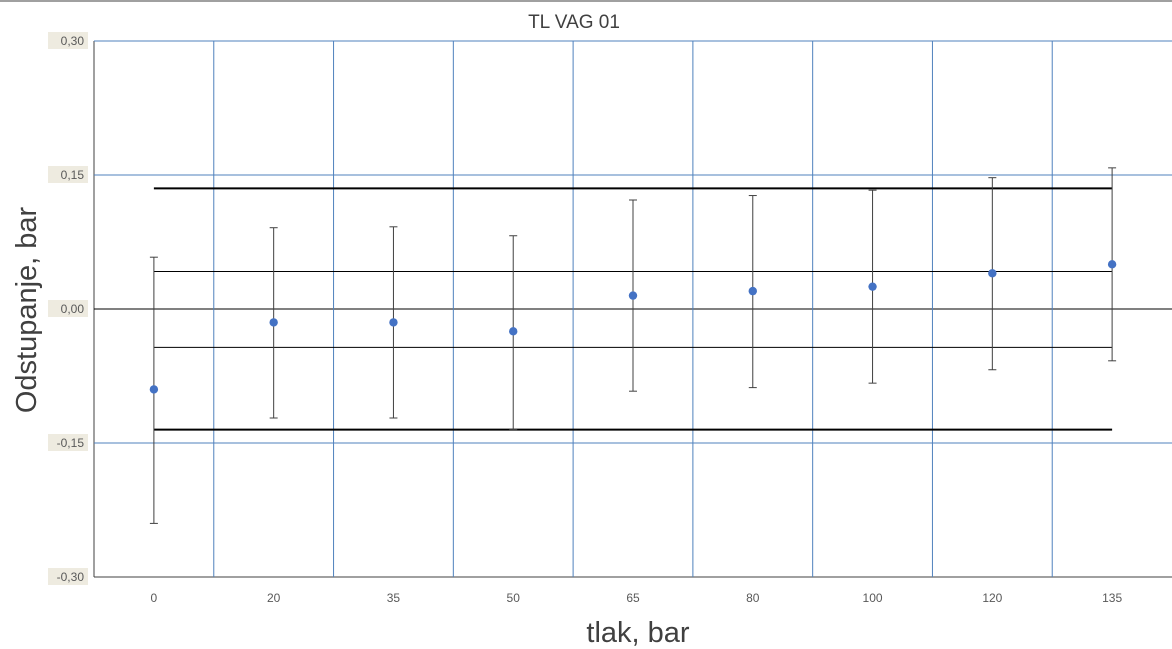  Describe the element at coordinates (71, 443) in the screenshot. I see `y-tick-label: -0,15` at that location.